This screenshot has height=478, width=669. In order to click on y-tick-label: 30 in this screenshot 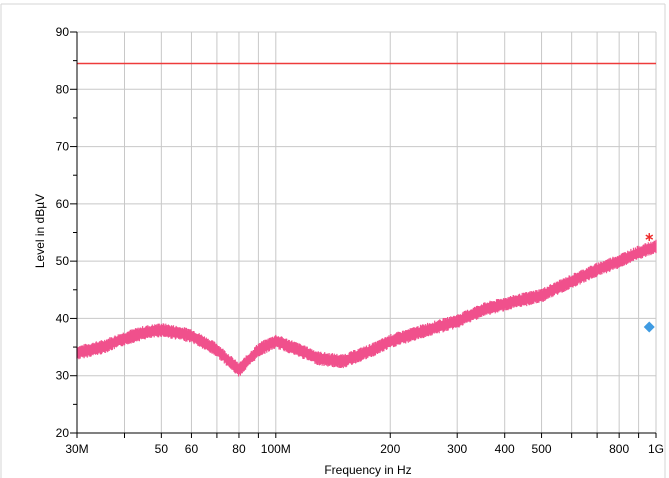, I will do `click(63, 376)`.